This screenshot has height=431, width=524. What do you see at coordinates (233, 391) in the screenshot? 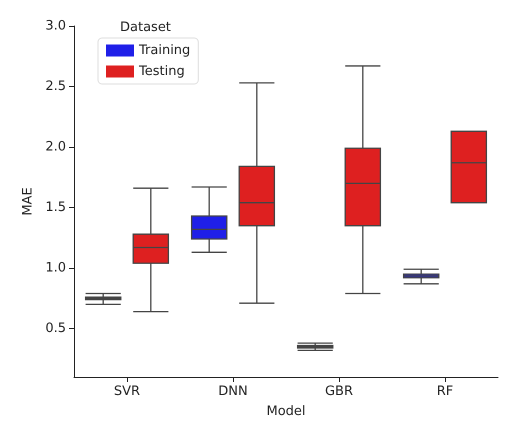
I see `x-tick-label: DNN` at bounding box center [233, 391].